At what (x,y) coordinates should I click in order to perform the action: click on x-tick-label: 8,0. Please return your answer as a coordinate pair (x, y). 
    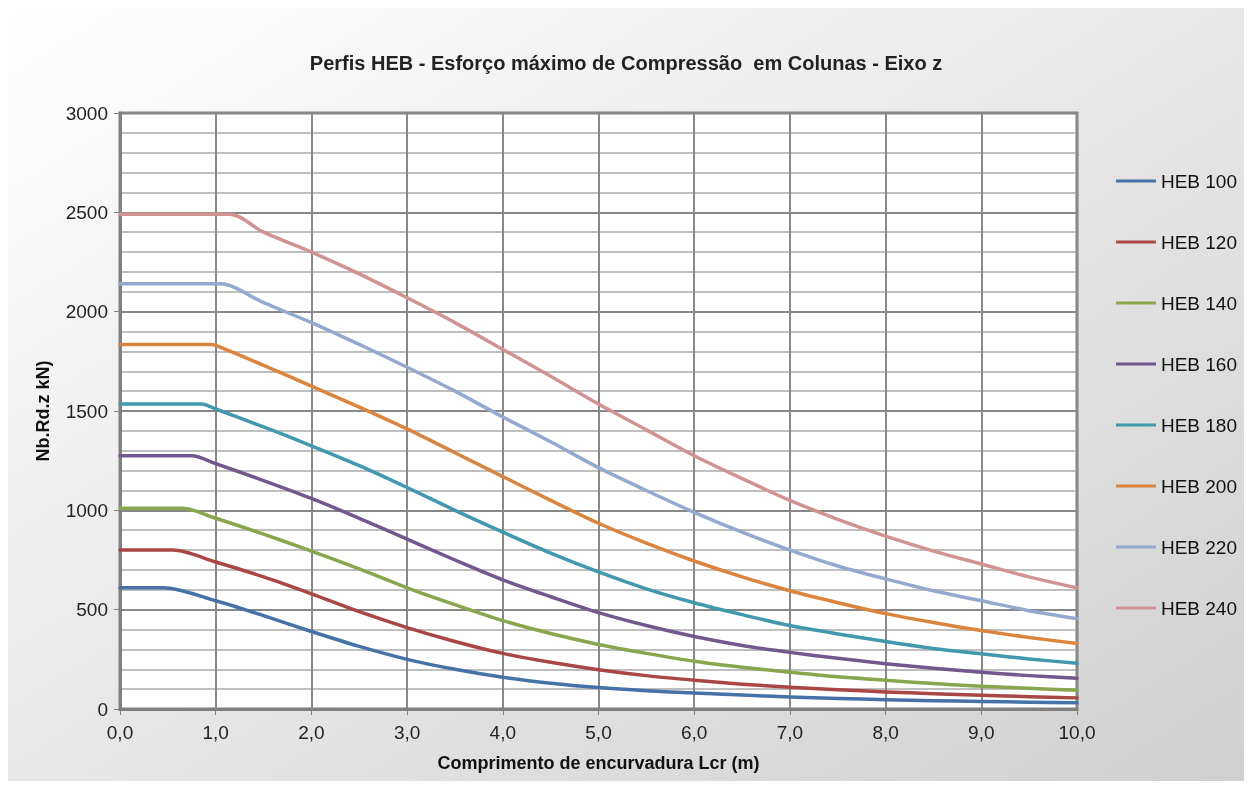
    Looking at the image, I should click on (885, 732).